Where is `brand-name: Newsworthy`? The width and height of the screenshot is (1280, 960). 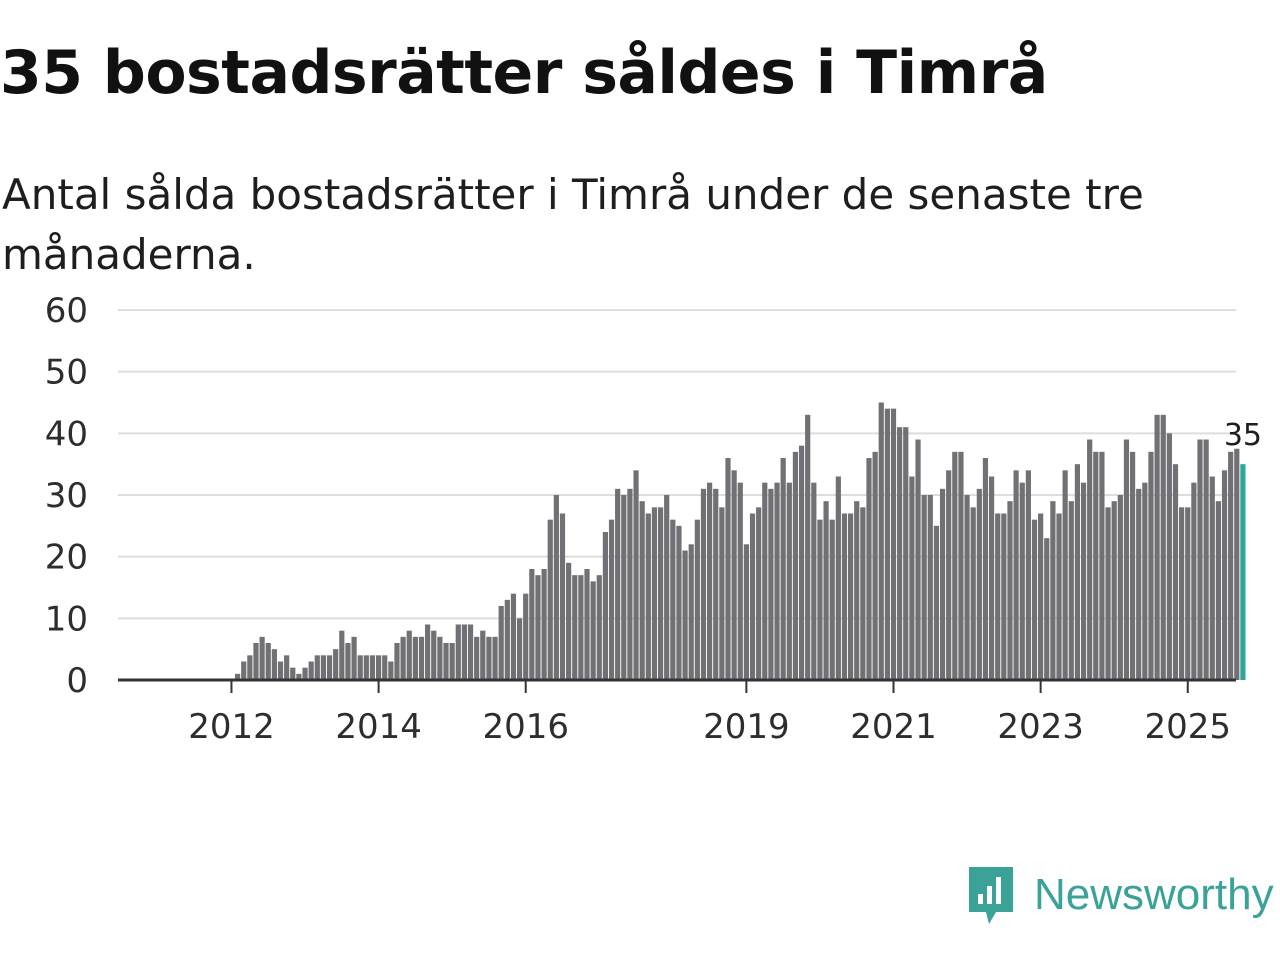
brand-name: Newsworthy is located at coordinates (1154, 894).